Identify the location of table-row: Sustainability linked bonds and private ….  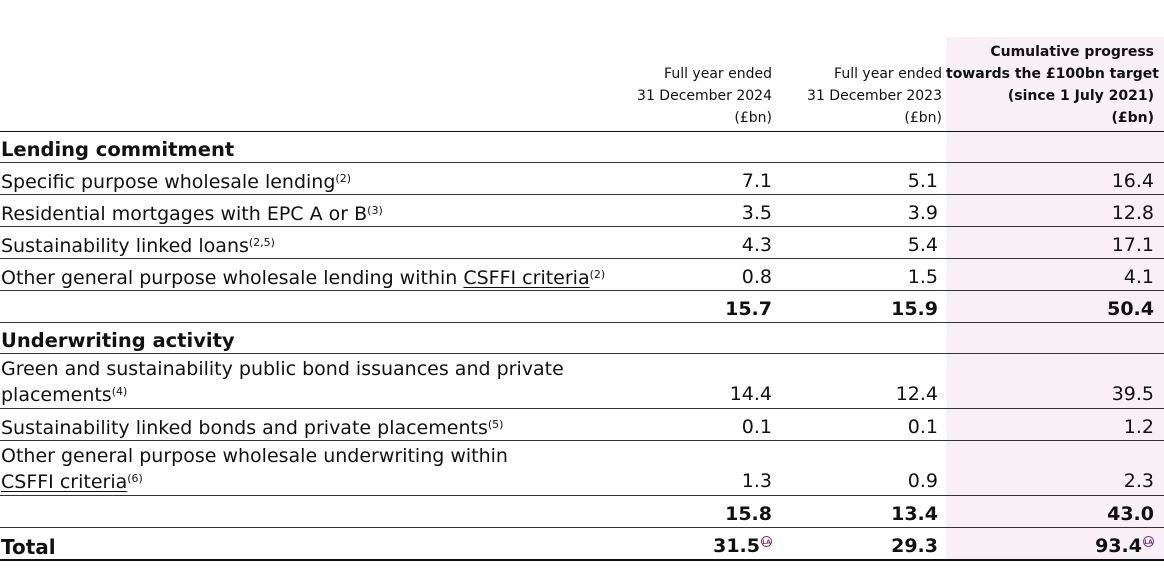
(582, 424).